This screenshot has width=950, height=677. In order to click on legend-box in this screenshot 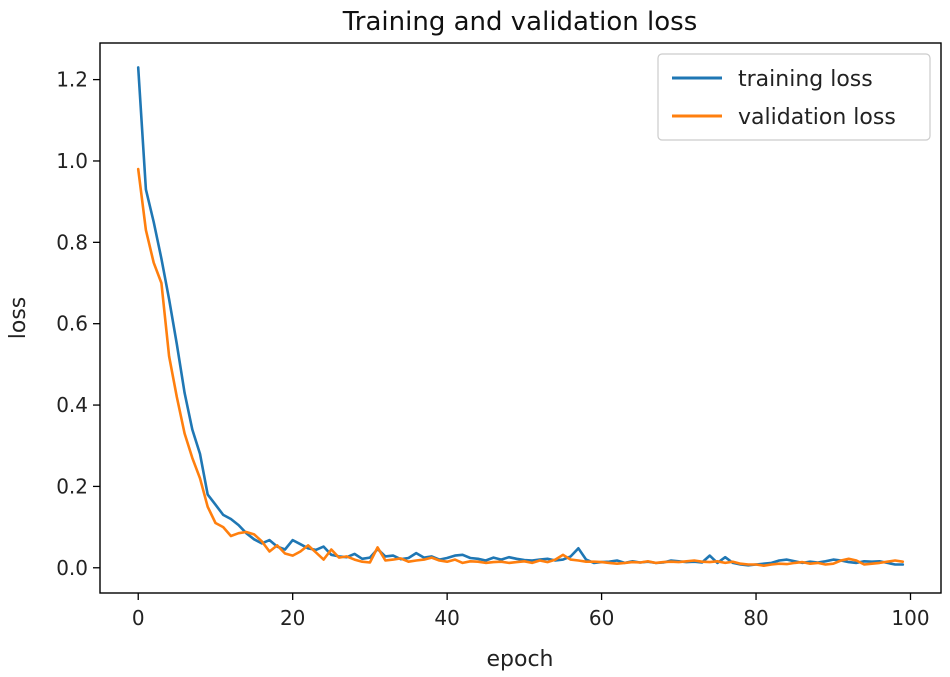, I will do `click(794, 97)`.